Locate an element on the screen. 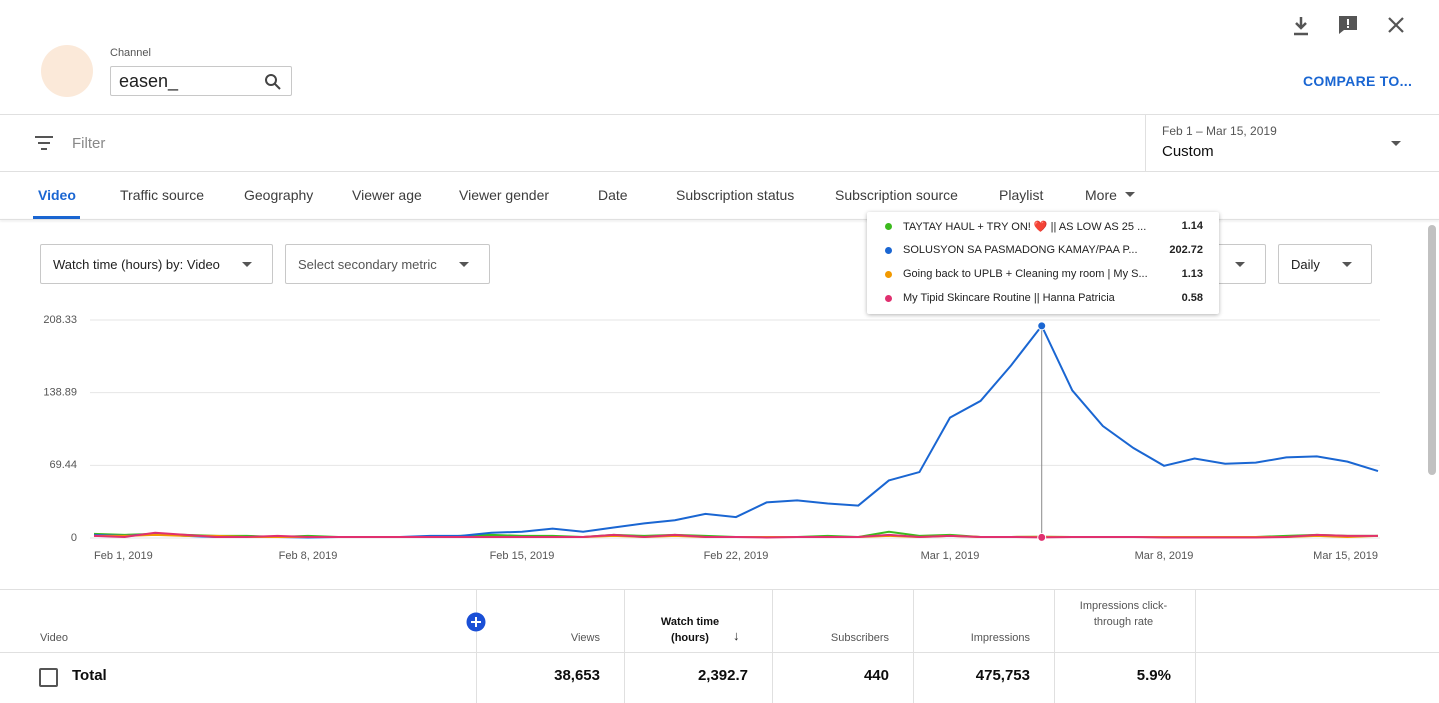  tooltip-value: 0.58 is located at coordinates (1192, 298).